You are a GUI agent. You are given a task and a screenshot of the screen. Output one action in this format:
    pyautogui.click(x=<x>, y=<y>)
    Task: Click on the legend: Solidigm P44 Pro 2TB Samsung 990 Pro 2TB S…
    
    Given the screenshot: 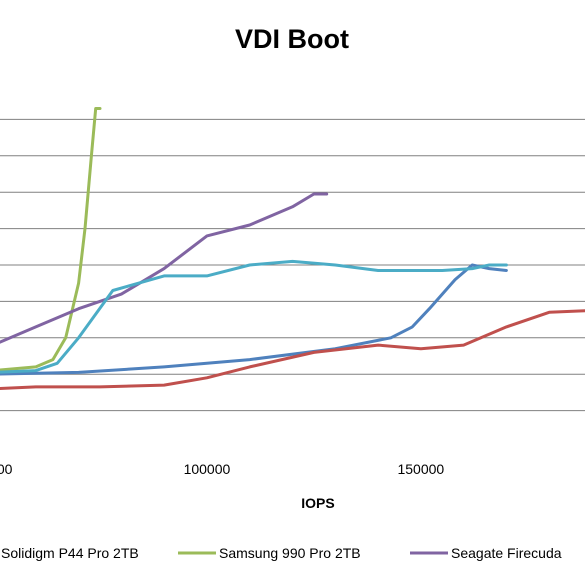 What is the action you would take?
    pyautogui.click(x=281, y=553)
    